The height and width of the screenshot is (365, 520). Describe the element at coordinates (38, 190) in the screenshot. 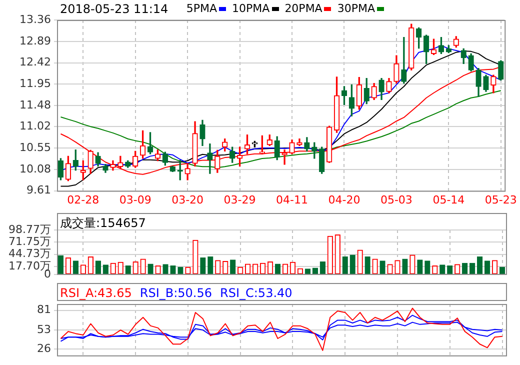

I see `y-tick-label: 9.61` at that location.